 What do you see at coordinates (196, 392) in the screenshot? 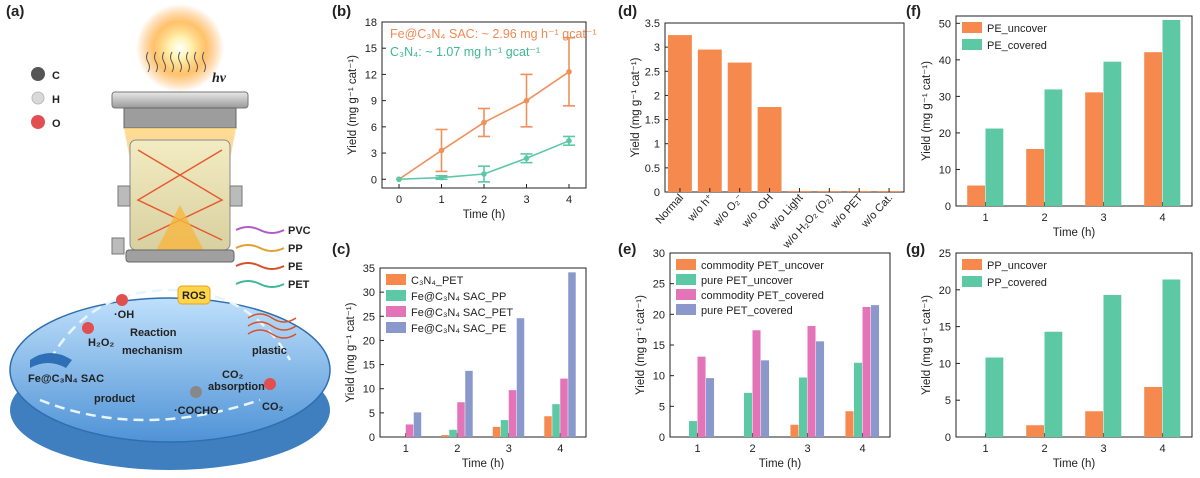
I see `cocho-molecule-icon` at bounding box center [196, 392].